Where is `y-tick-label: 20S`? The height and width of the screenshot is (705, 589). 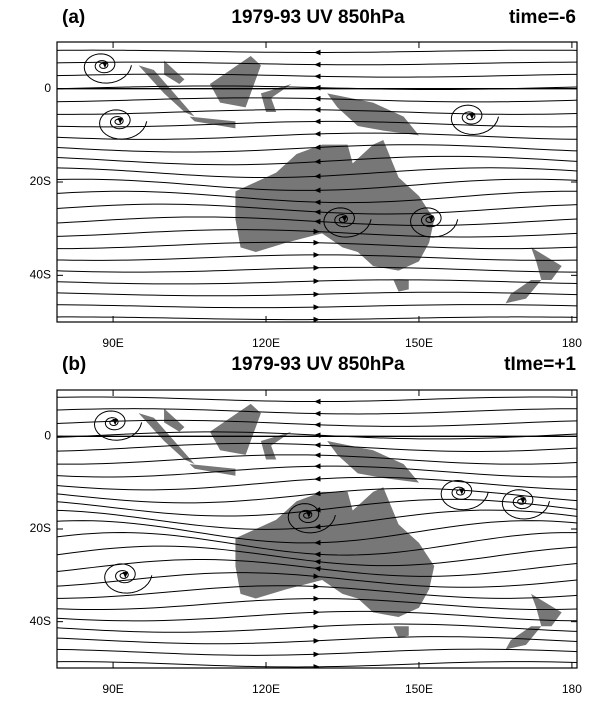
y-tick-label: 20S is located at coordinates (40, 528).